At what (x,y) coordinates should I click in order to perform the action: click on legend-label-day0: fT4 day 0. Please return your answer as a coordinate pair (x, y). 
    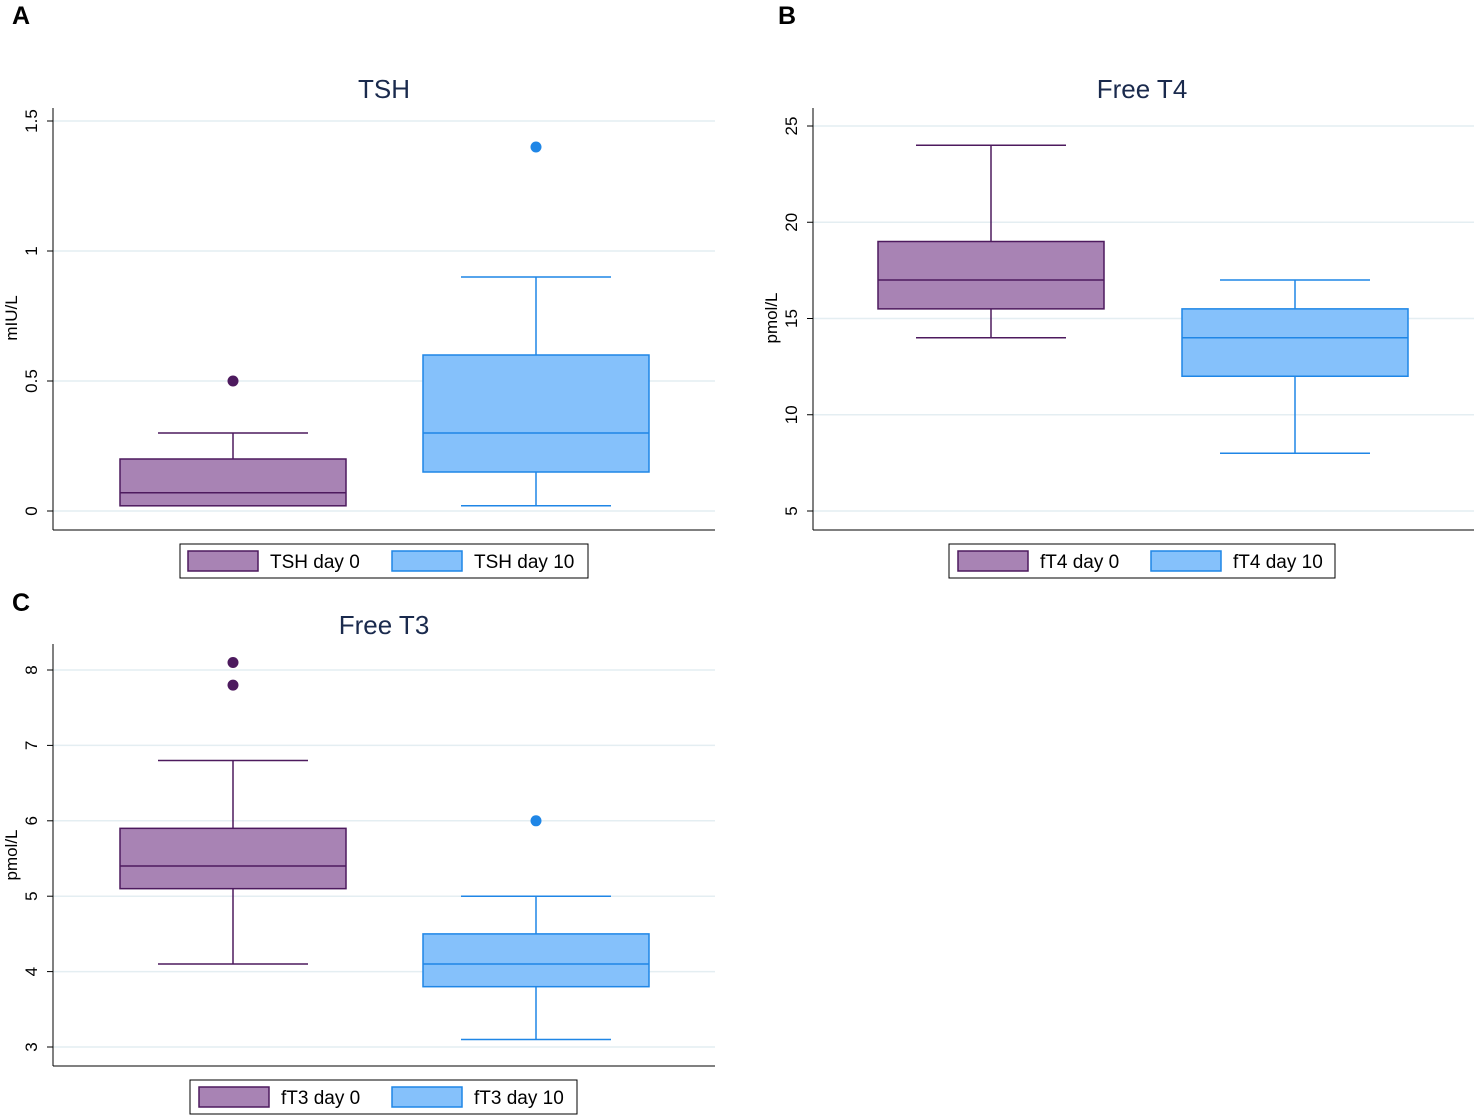
    Looking at the image, I should click on (1079, 562).